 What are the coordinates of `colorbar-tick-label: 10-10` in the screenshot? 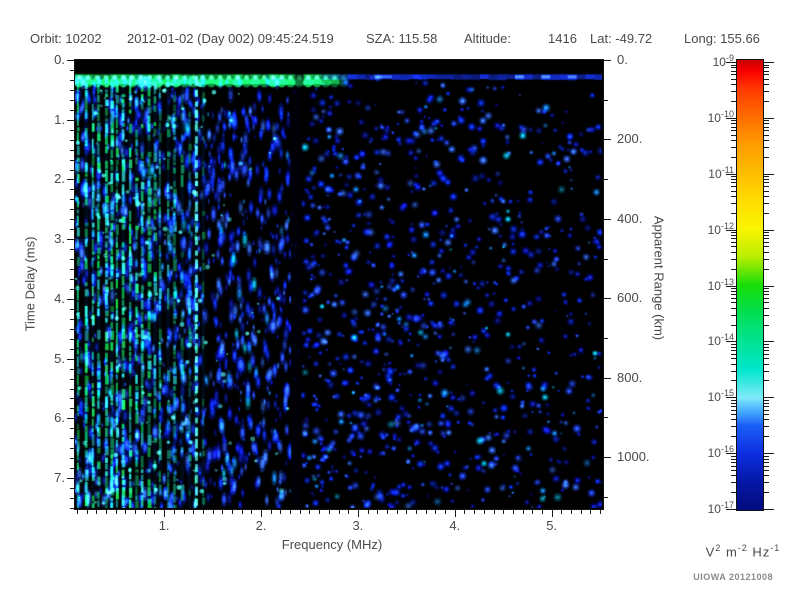 It's located at (720, 117).